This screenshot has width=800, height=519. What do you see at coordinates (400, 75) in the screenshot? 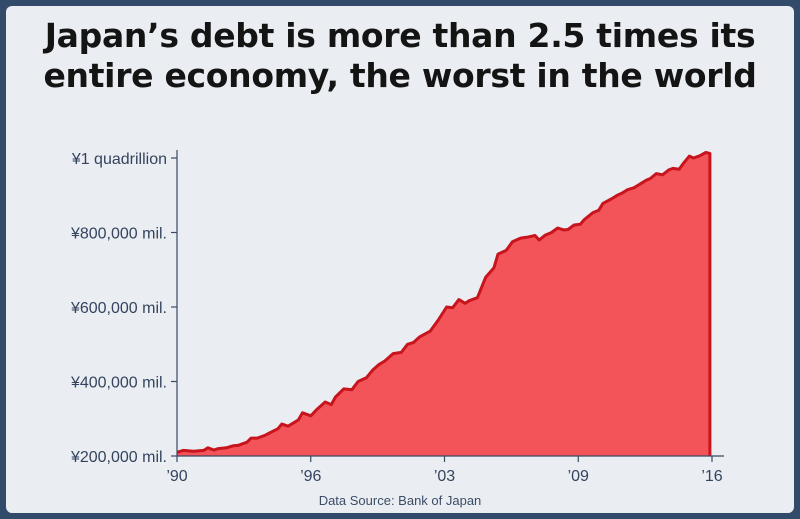
I see `chart-title-line-2: entire economy, the worst in the world` at bounding box center [400, 75].